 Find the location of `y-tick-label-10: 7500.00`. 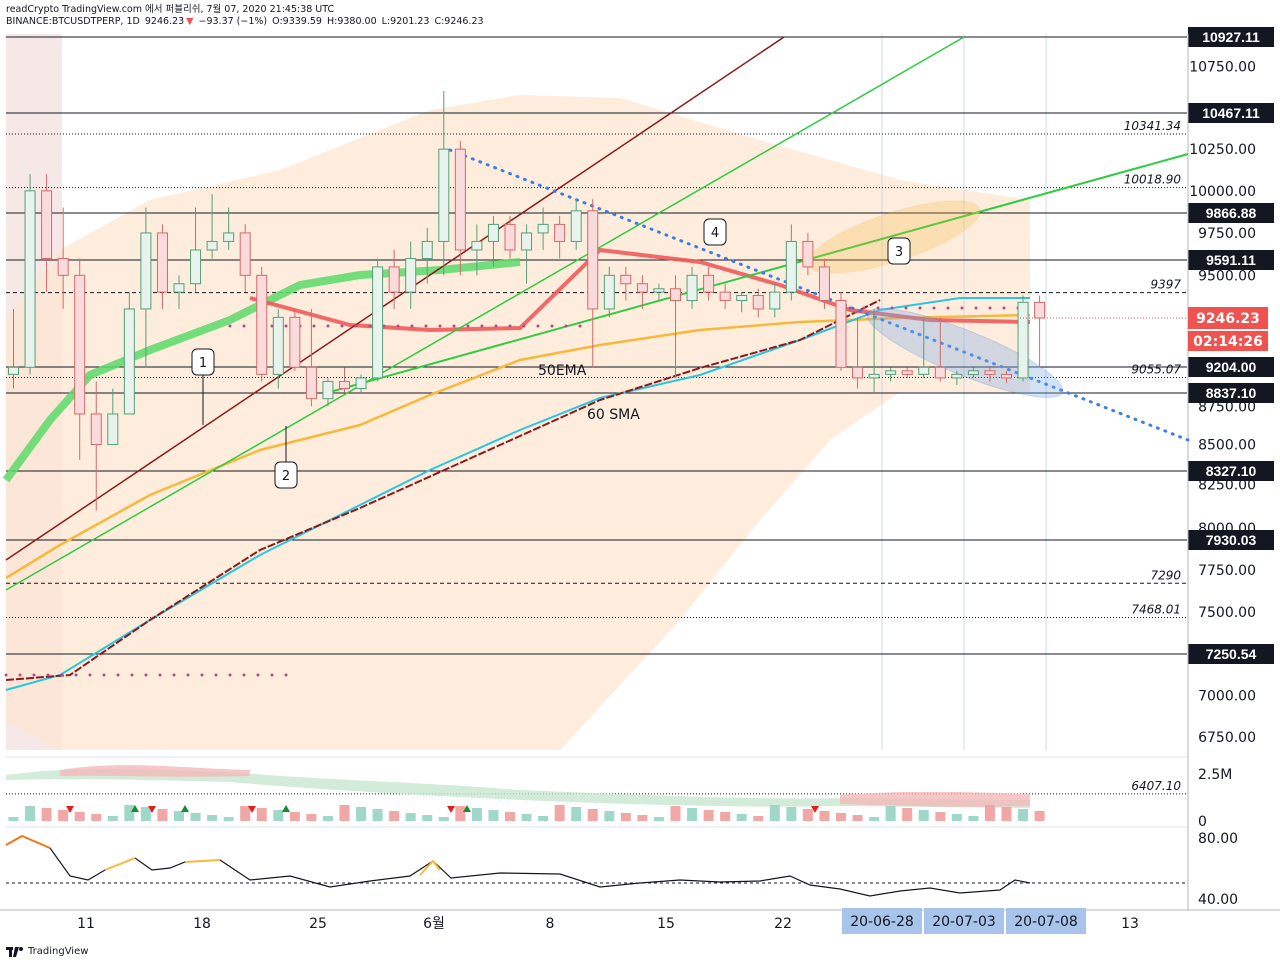

y-tick-label-10: 7500.00 is located at coordinates (1227, 613).